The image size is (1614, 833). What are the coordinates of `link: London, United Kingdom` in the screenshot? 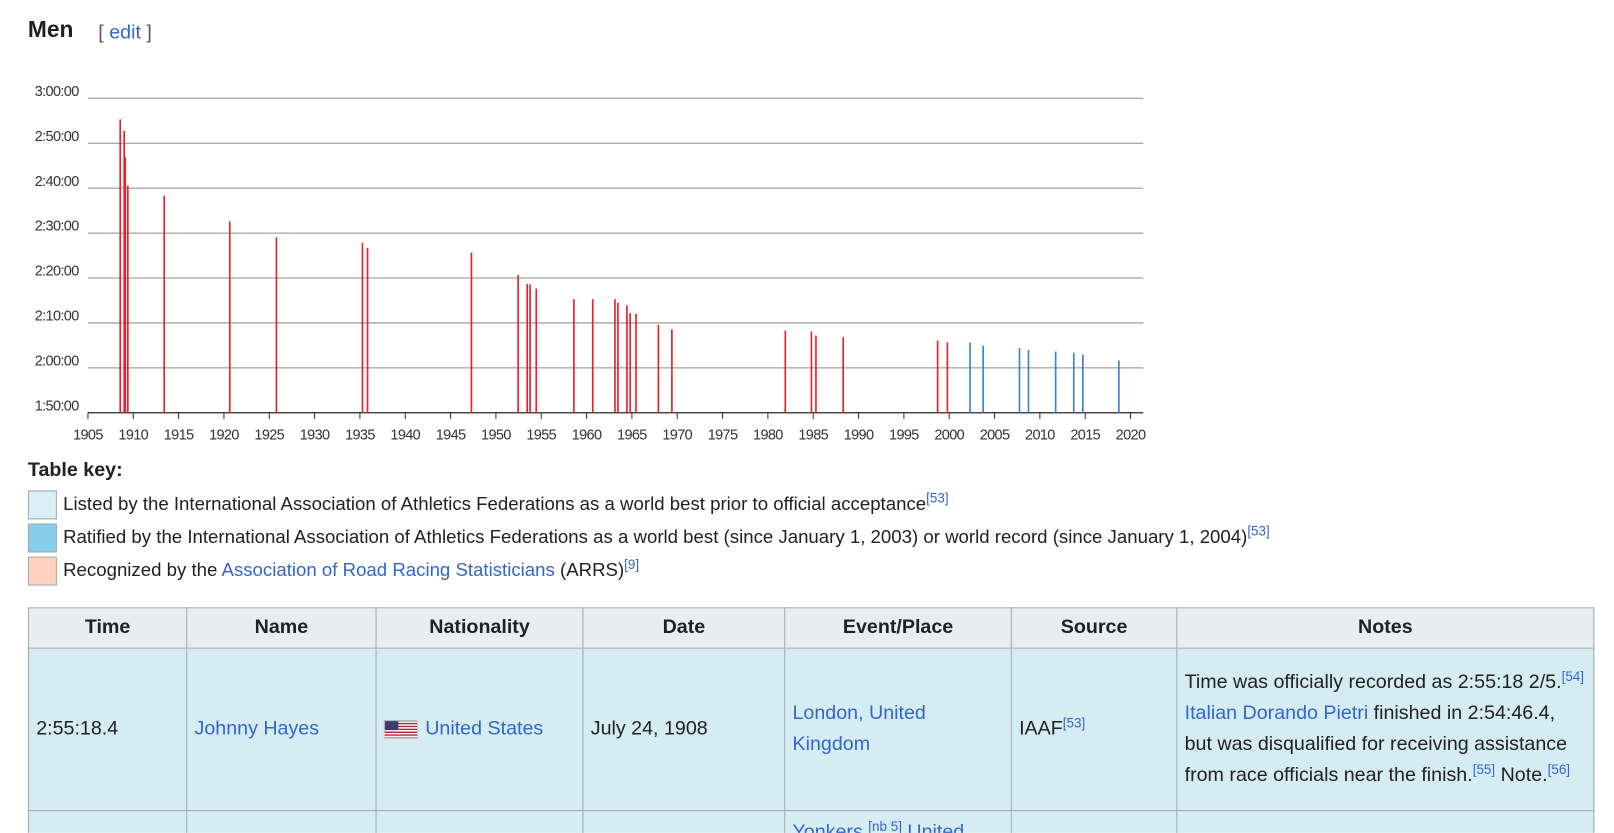 It's located at (859, 729).